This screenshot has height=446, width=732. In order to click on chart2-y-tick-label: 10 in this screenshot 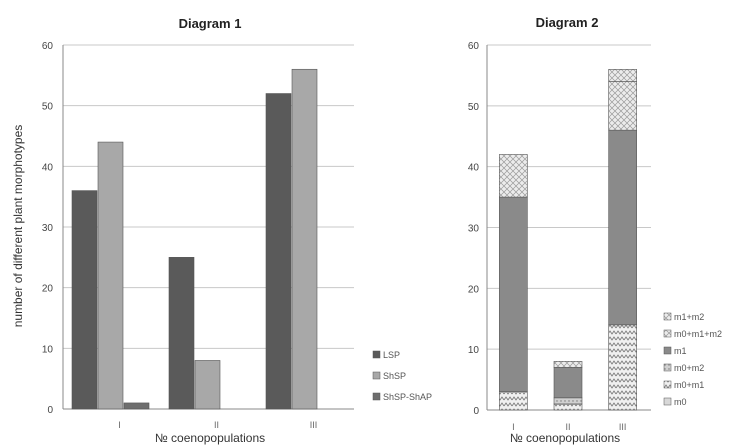, I will do `click(474, 350)`.